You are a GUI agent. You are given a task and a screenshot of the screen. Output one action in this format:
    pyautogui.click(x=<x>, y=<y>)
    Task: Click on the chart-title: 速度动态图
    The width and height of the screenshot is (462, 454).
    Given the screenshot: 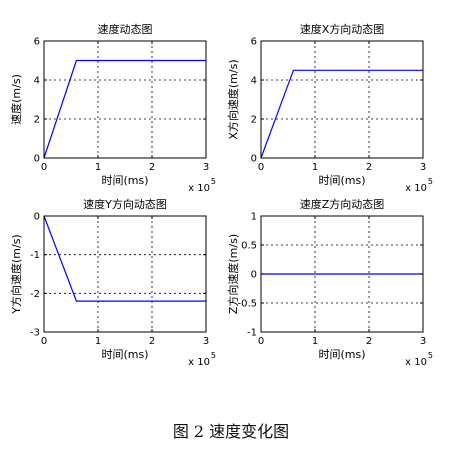 What is the action you would take?
    pyautogui.click(x=125, y=29)
    